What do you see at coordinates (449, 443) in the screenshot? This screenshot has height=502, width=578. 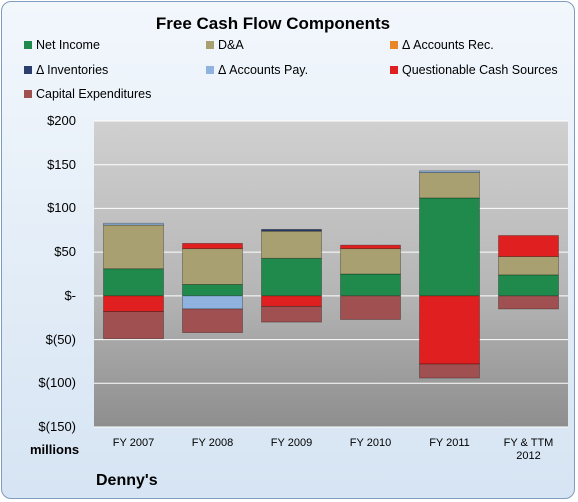 I see `x-tick-label: FY 2011` at bounding box center [449, 443].